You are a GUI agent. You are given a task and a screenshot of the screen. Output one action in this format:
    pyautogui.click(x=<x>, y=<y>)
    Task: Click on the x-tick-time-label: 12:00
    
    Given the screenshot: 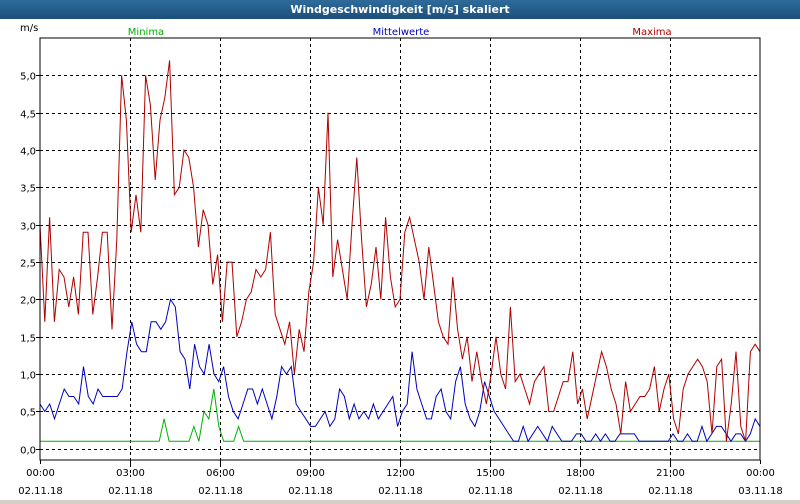 What is the action you would take?
    pyautogui.click(x=400, y=473)
    